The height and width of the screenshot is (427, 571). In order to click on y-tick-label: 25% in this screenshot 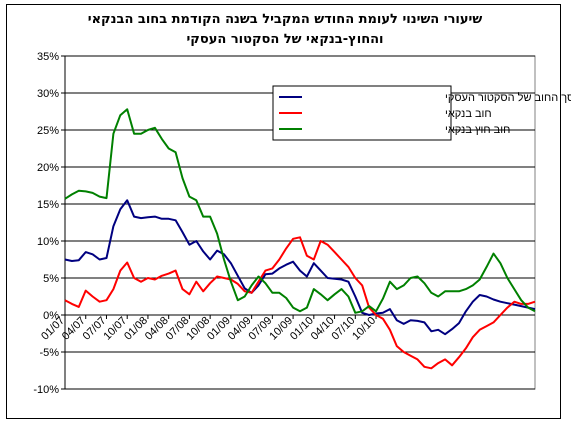, I will do `click(48, 131)`.